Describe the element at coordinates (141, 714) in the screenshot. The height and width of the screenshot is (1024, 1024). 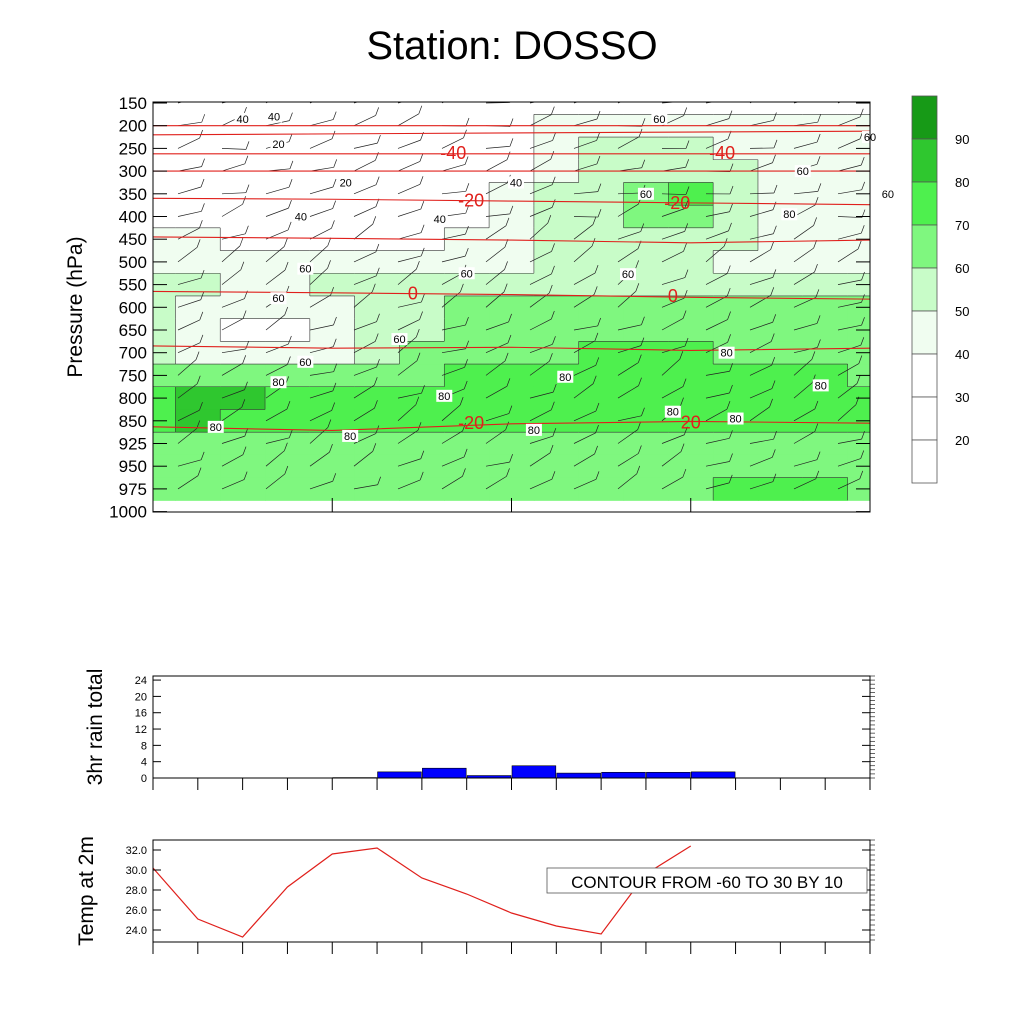
I see `rain-tick-label: 16` at that location.